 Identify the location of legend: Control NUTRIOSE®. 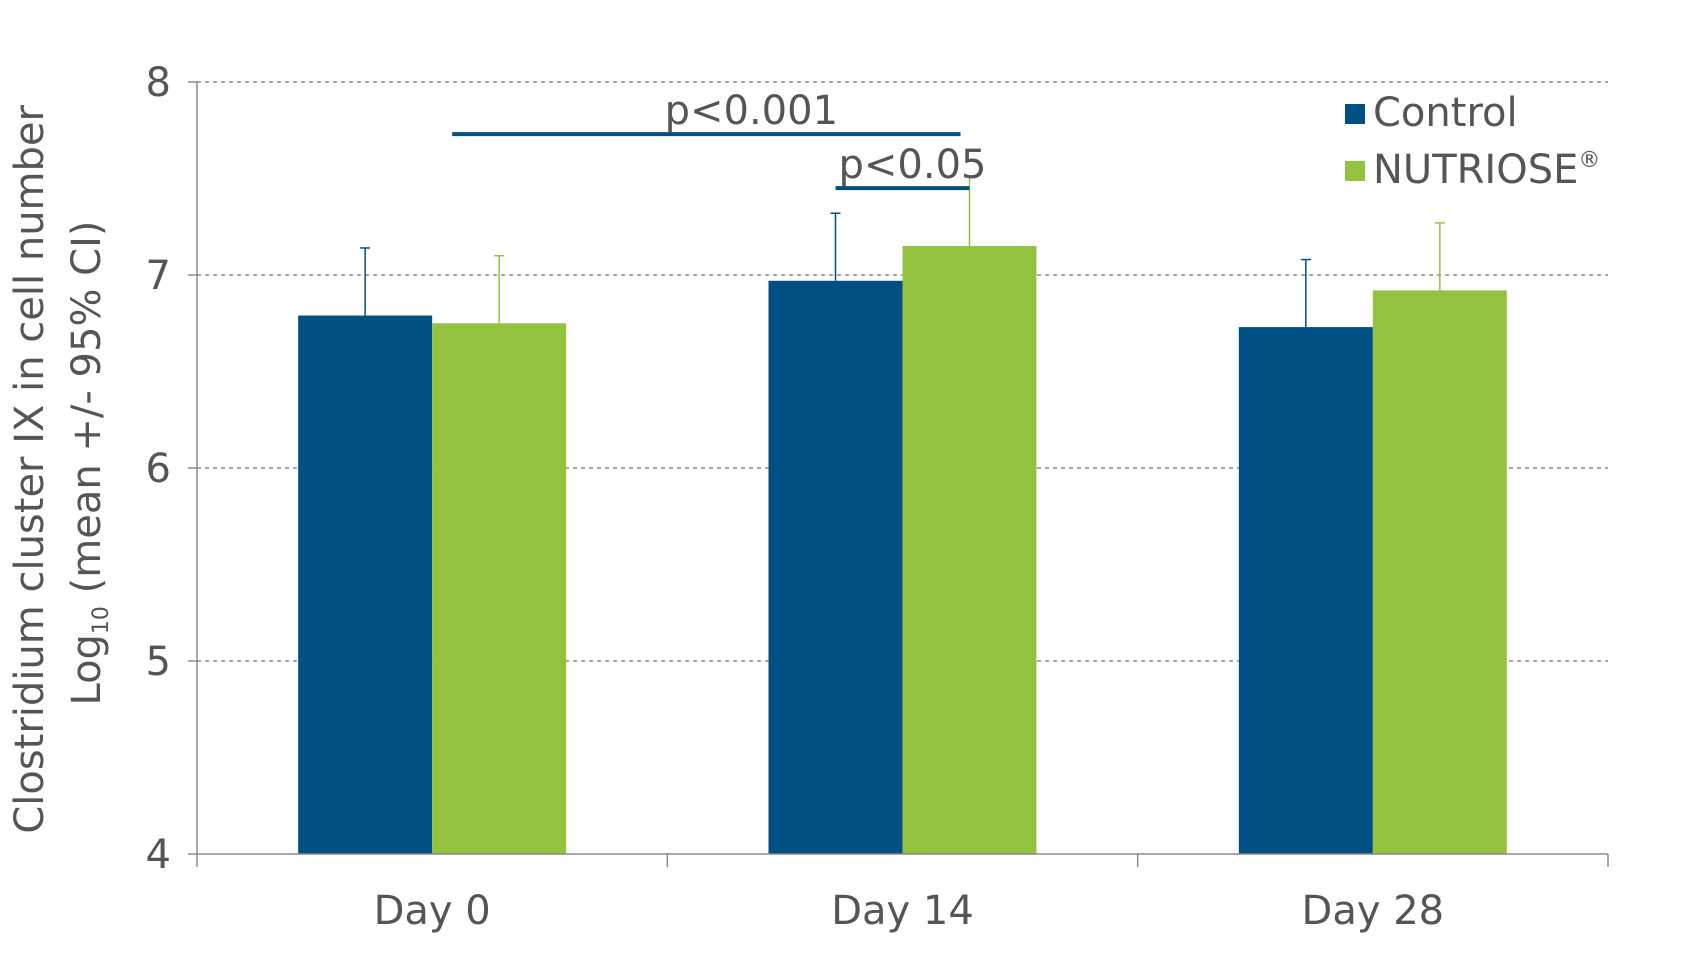
(1472, 141).